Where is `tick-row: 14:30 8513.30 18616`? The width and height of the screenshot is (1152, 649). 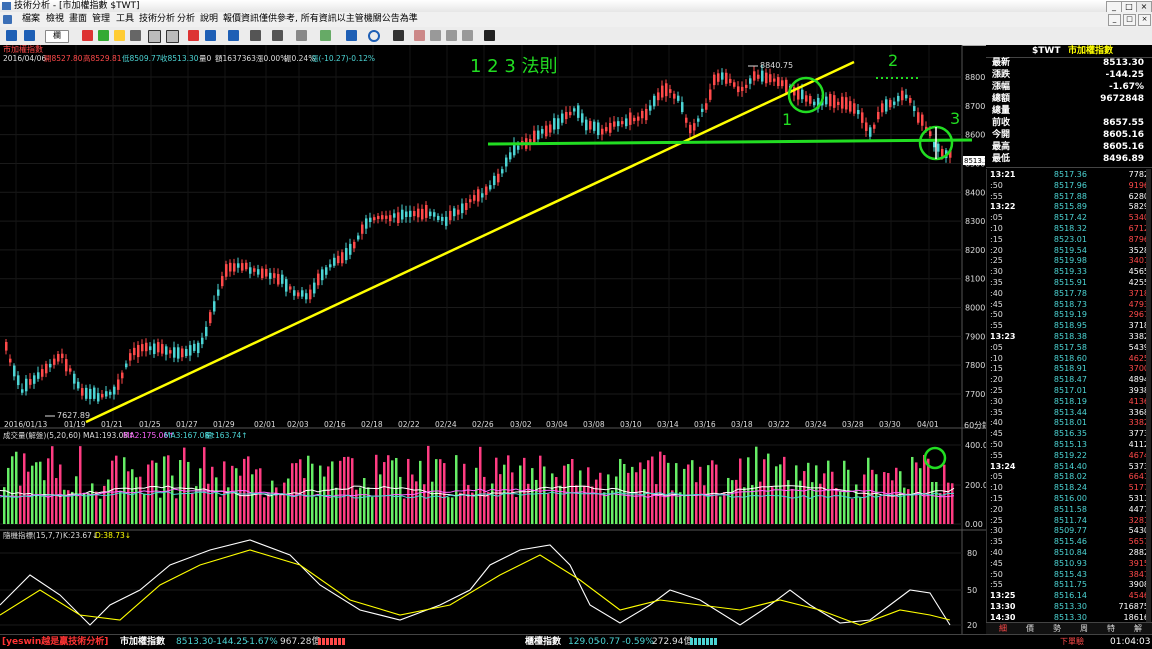 tick-row: 14:30 8513.30 18616 is located at coordinates (1069, 617).